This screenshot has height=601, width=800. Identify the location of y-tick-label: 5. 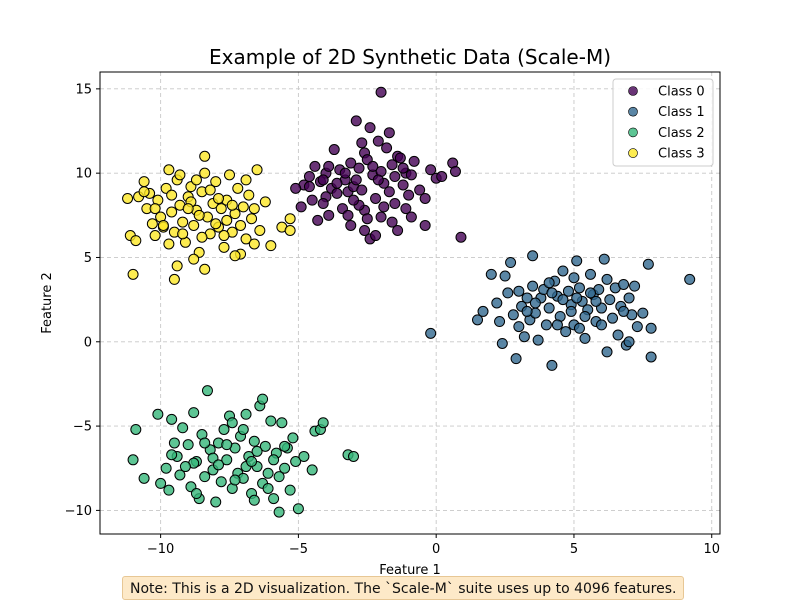
(88, 258).